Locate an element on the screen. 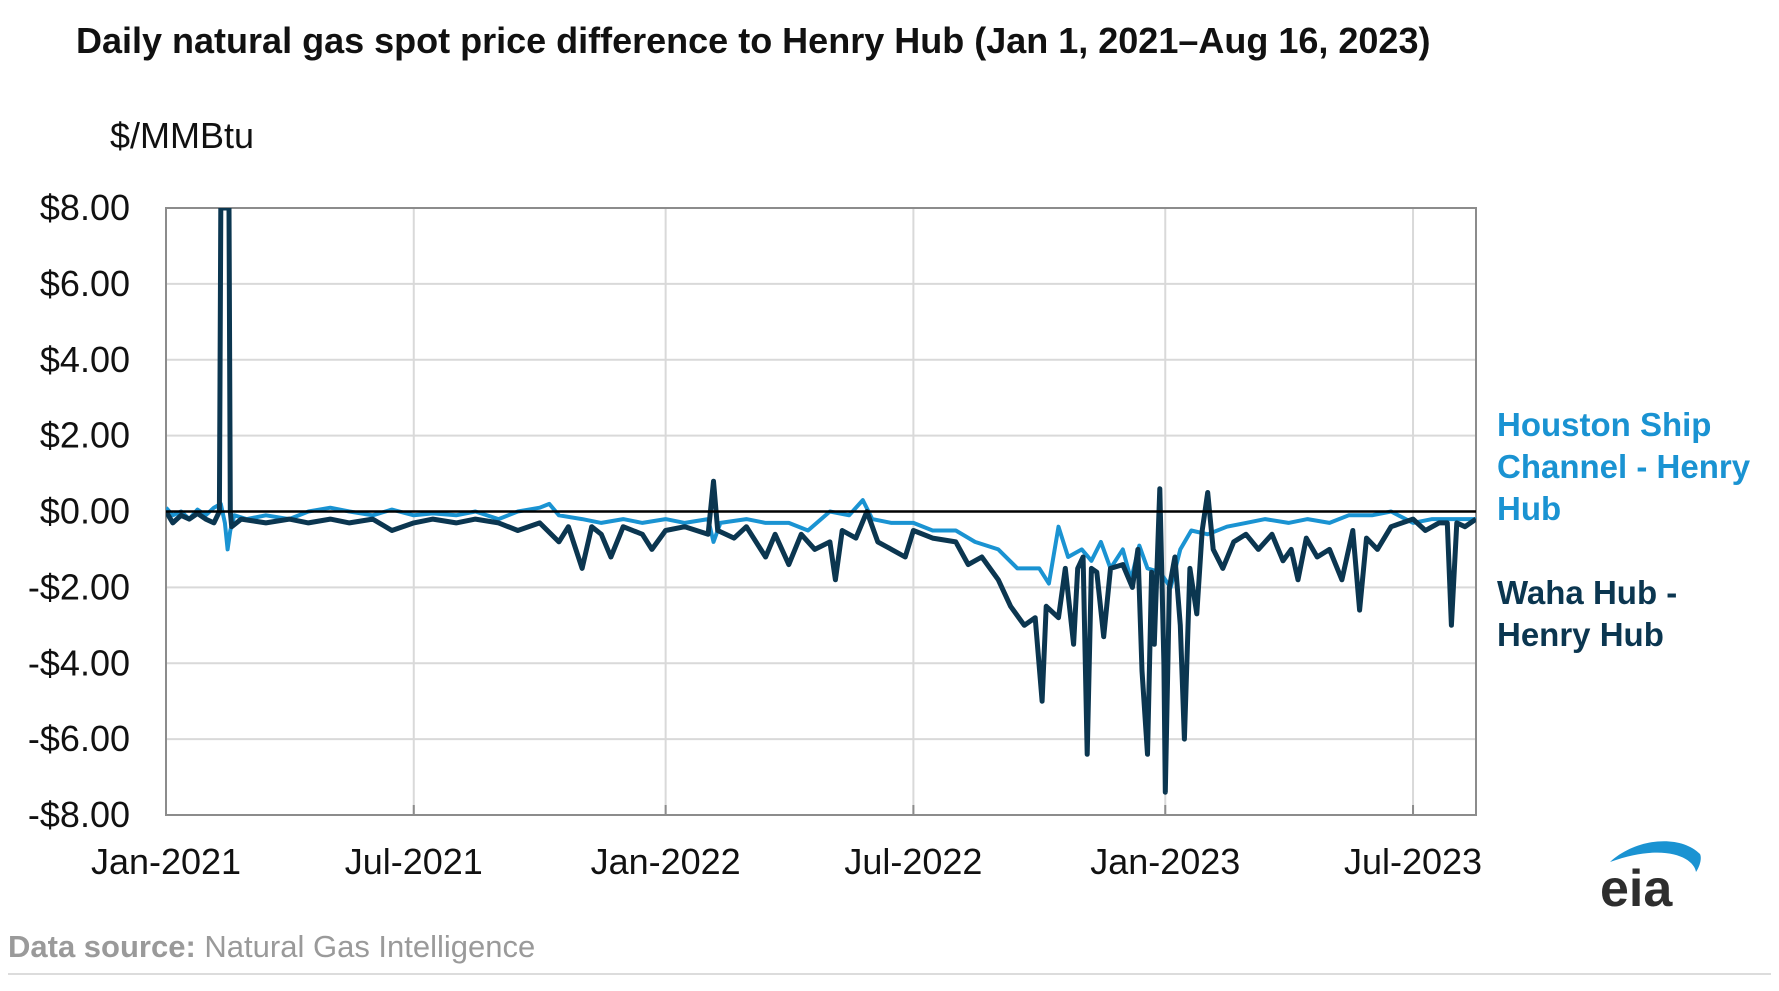 The width and height of the screenshot is (1779, 991). y-tick-label: $2.00 is located at coordinates (85, 435).